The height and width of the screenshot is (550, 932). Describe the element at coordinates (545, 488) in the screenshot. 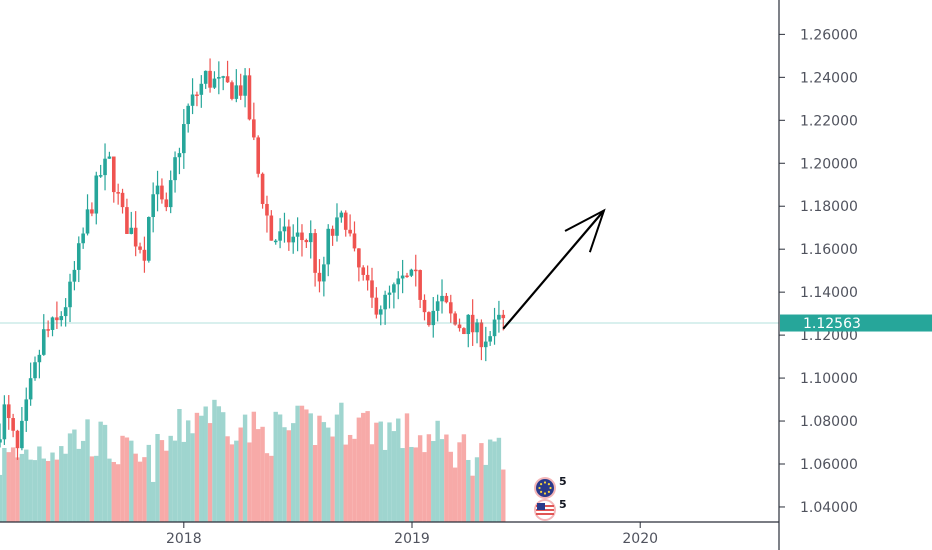

I see `eu-flag-icon` at that location.